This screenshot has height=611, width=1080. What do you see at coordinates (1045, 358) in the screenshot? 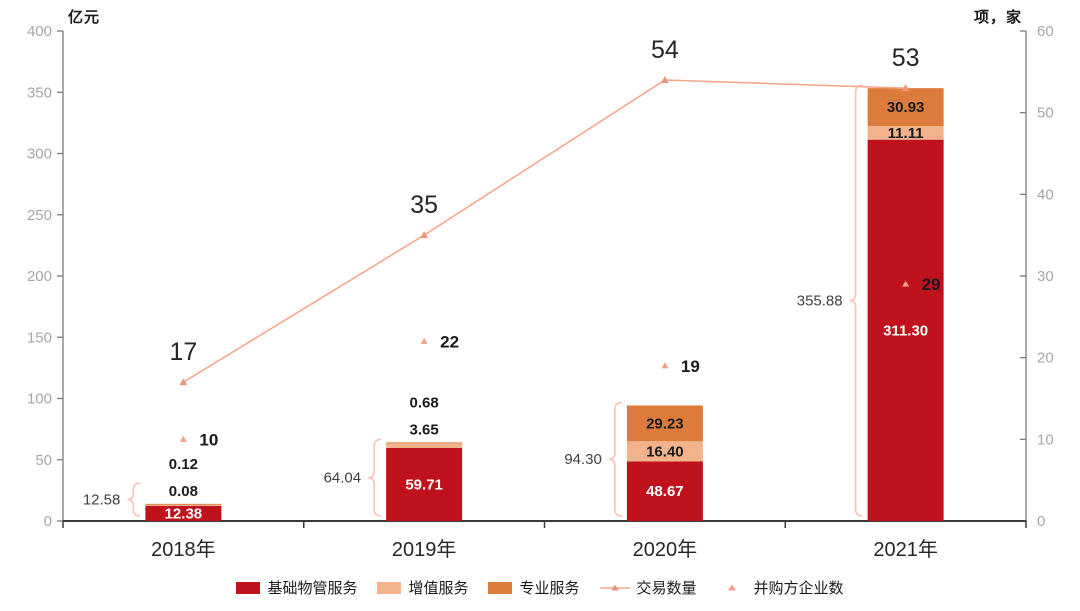
I see `right-axis-tick-label: 20` at bounding box center [1045, 358].